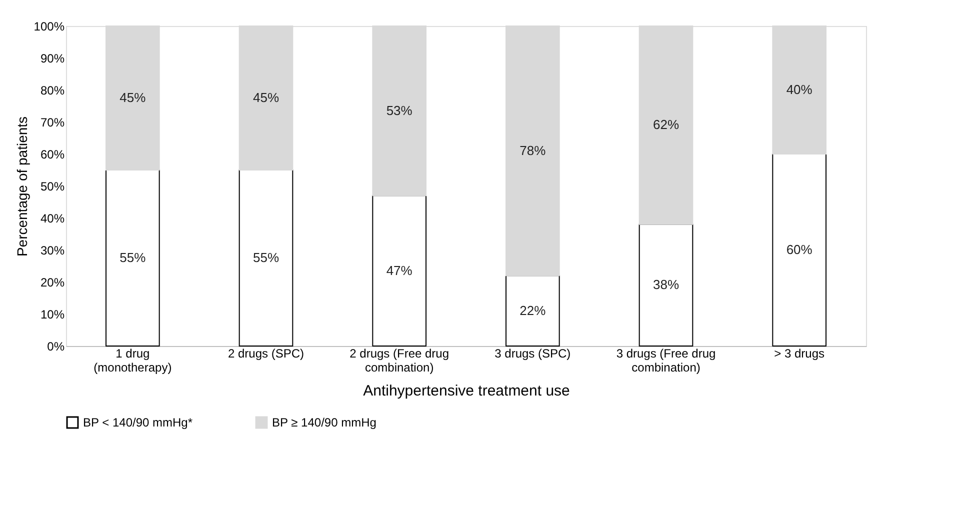 The image size is (968, 525). I want to click on data-label: 47%, so click(399, 270).